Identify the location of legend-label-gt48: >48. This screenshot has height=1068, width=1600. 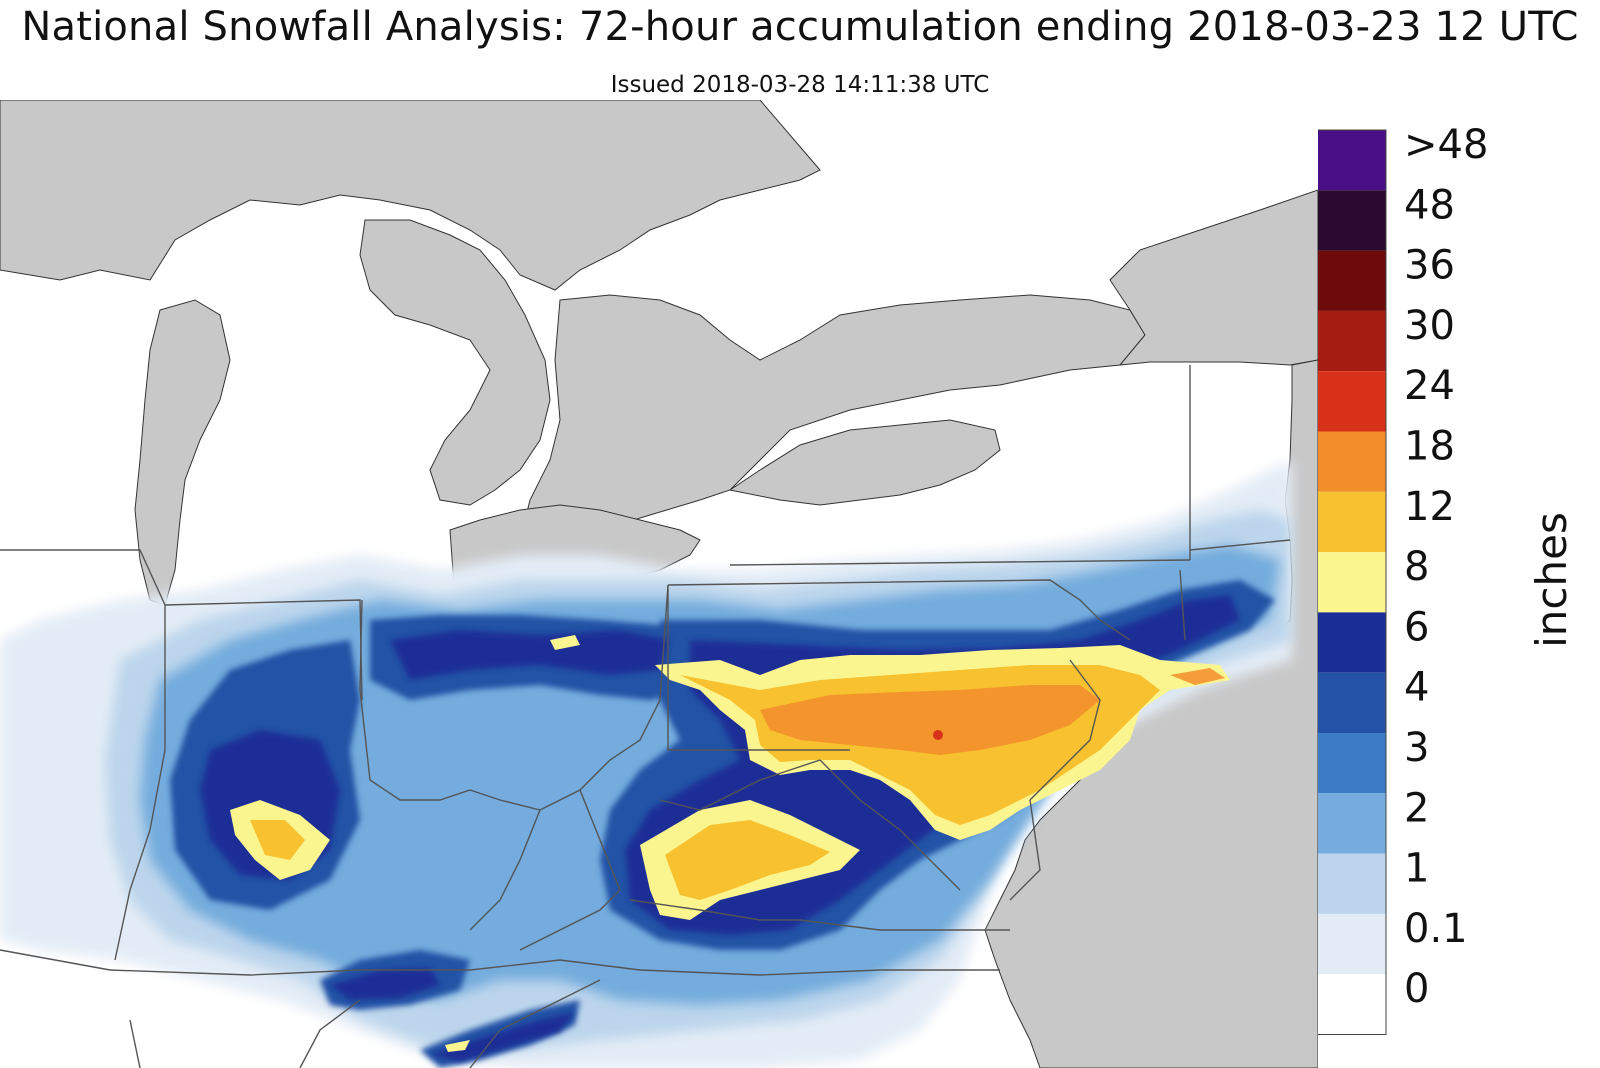
(1446, 145).